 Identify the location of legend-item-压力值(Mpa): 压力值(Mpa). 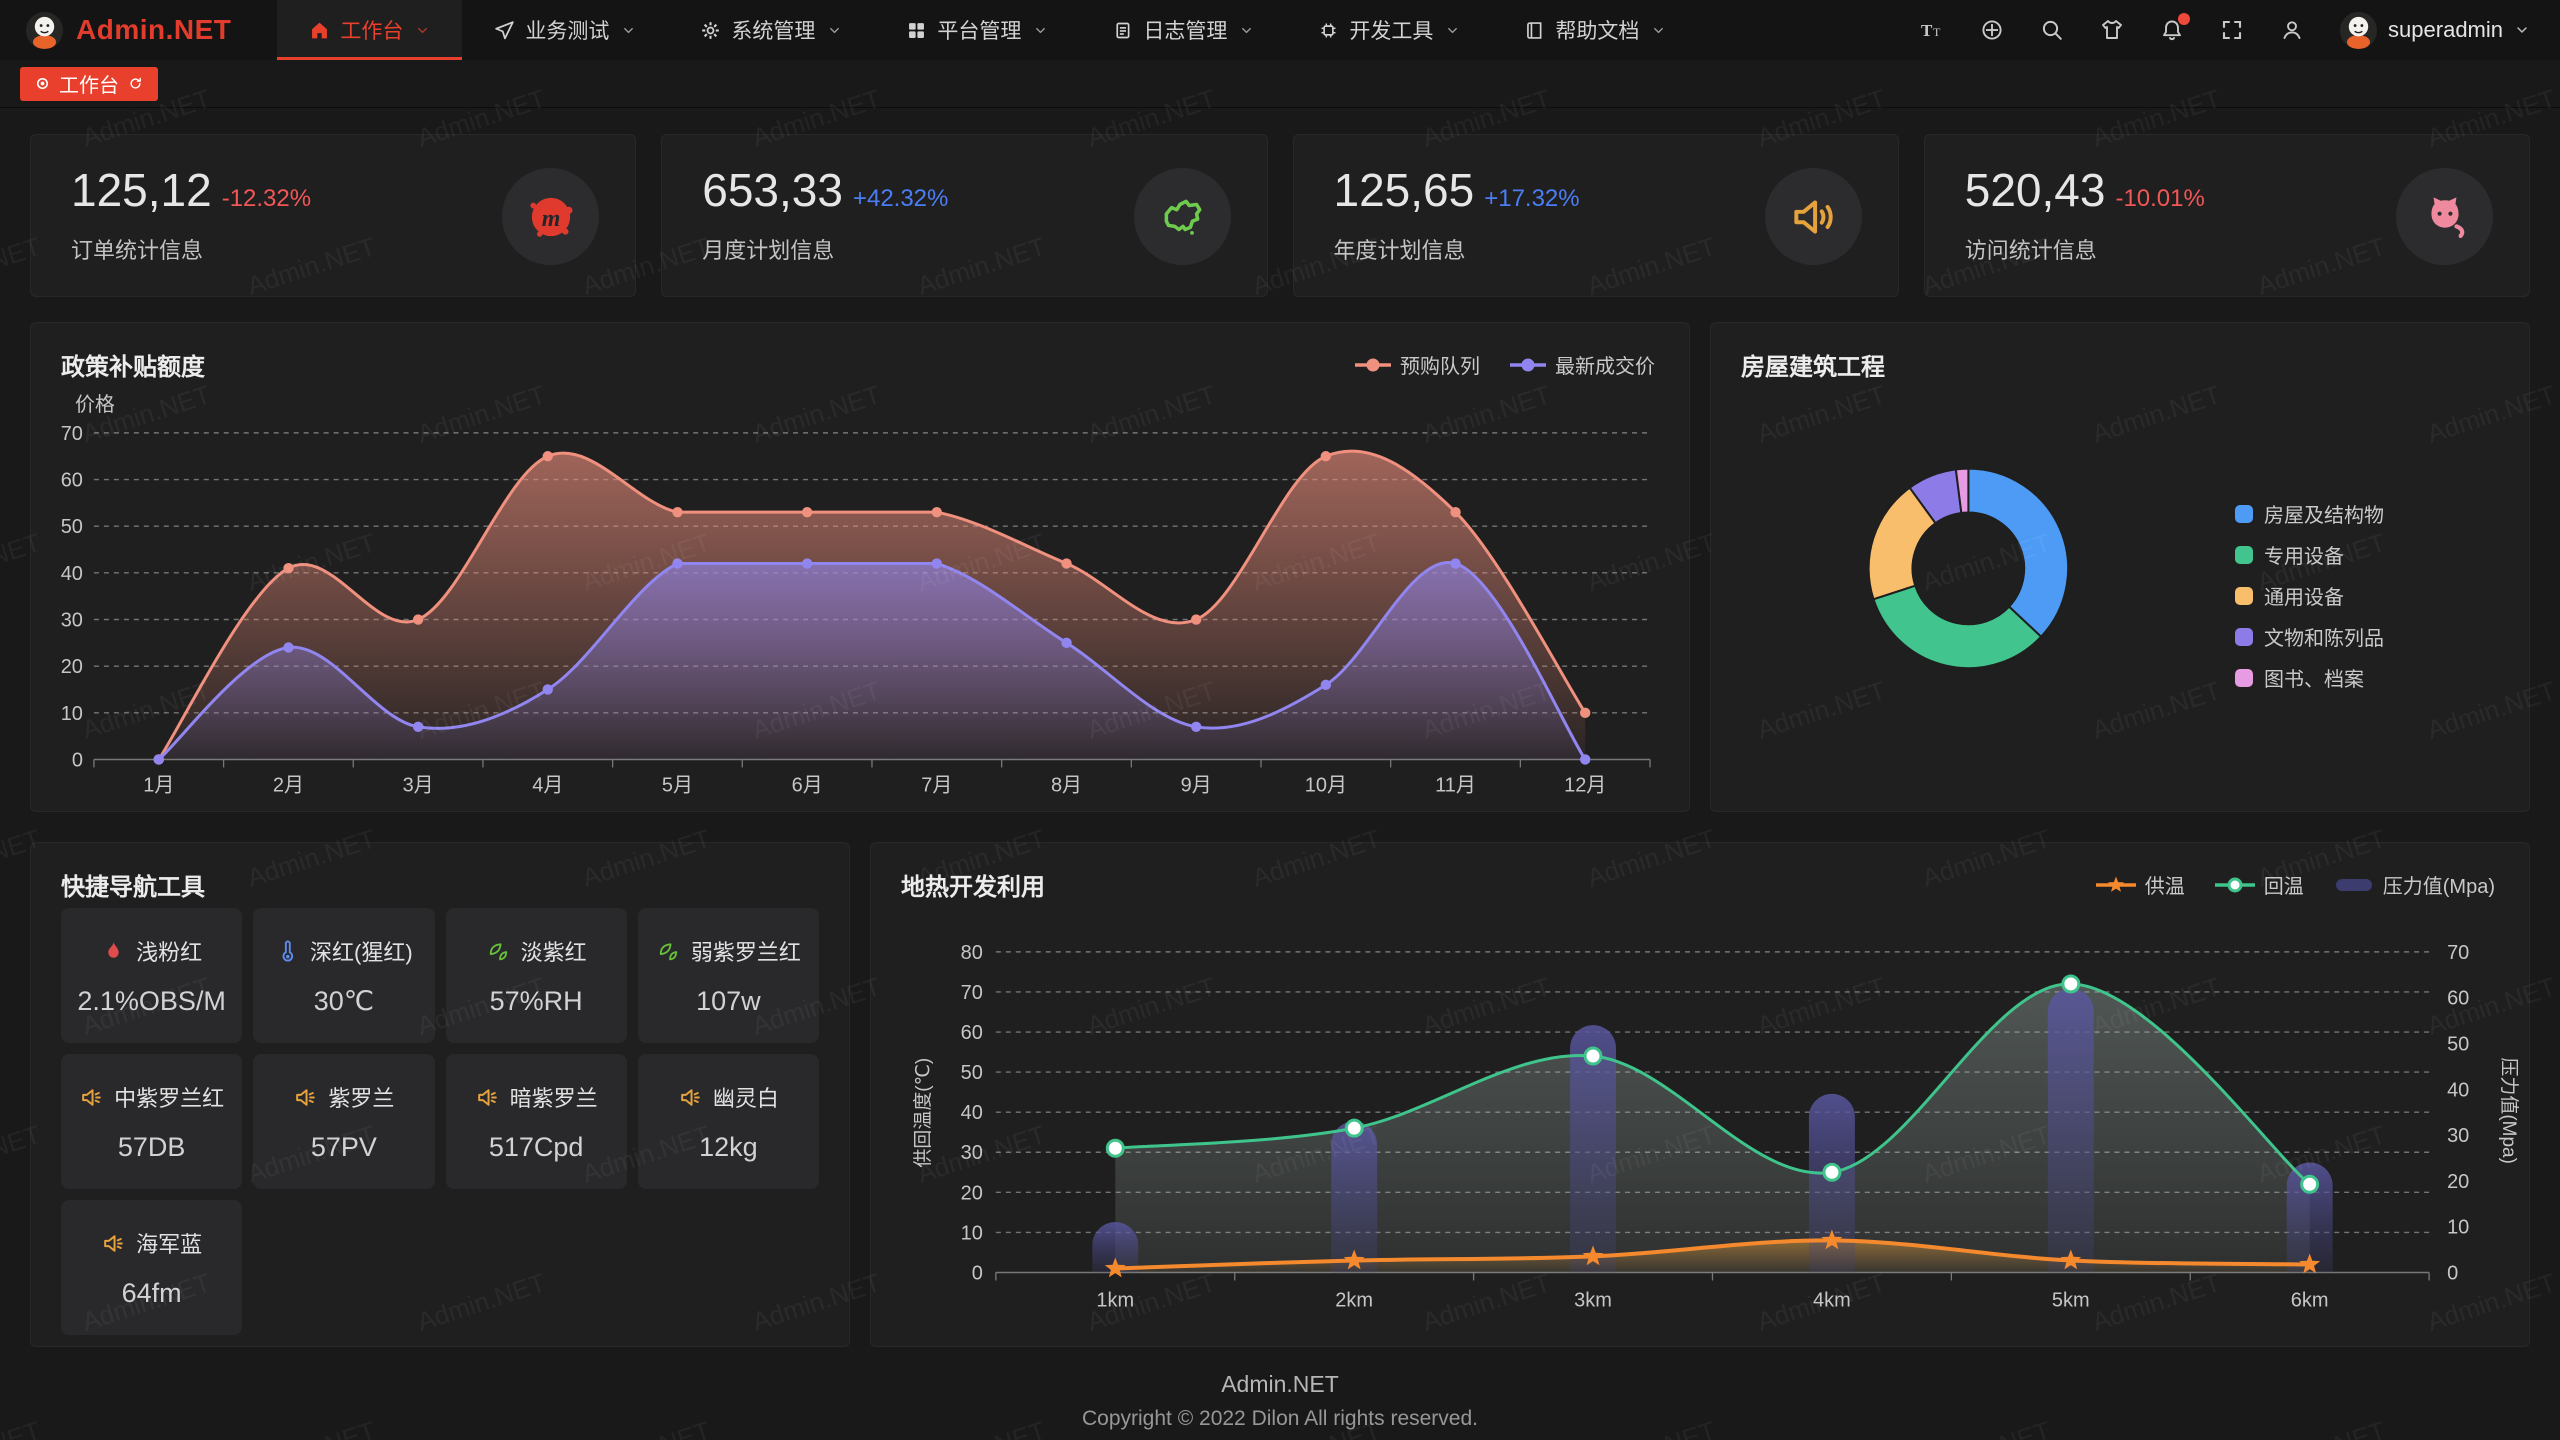
(2414, 884).